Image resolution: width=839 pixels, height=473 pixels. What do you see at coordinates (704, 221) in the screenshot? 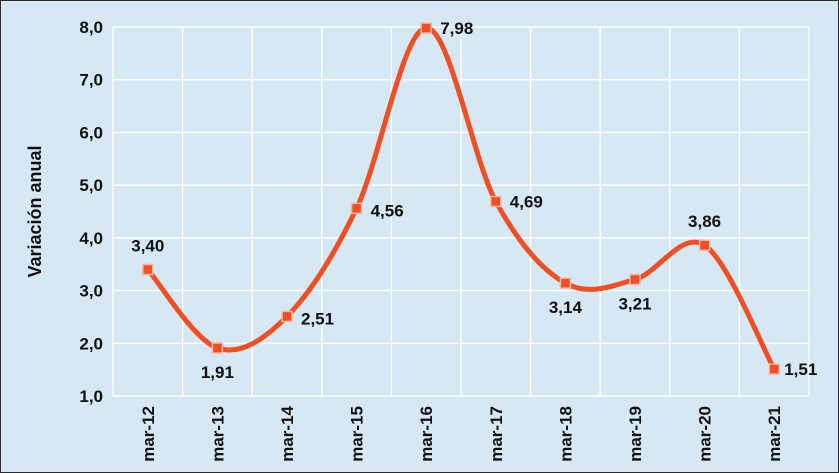
I see `data-label: 3,86` at bounding box center [704, 221].